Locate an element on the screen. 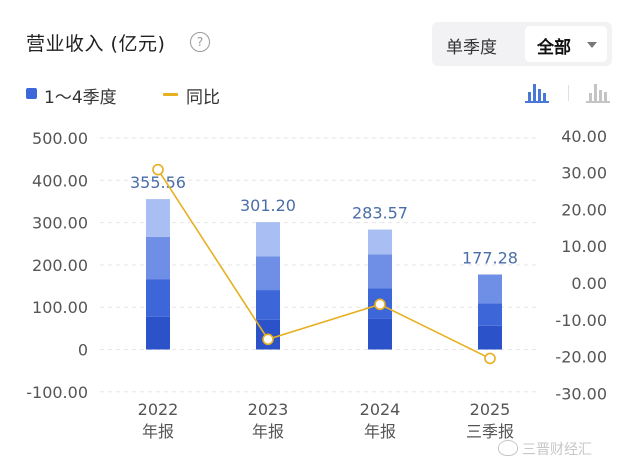 The image size is (640, 467). left-axis-tick-label: 500.00 is located at coordinates (60, 138).